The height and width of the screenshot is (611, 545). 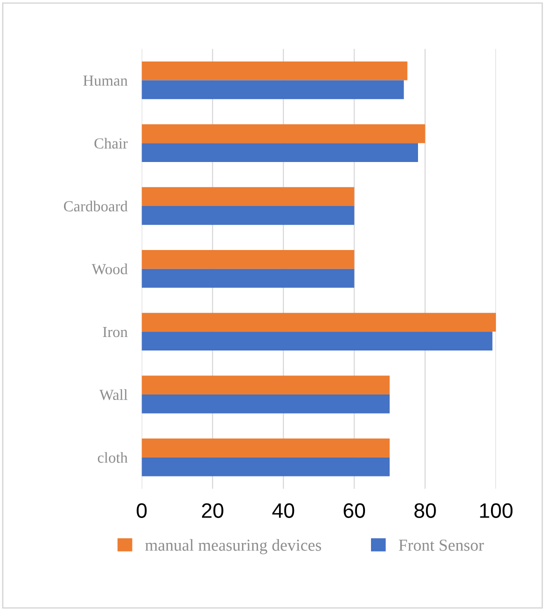 What do you see at coordinates (355, 510) in the screenshot?
I see `x-tick-label: 60` at bounding box center [355, 510].